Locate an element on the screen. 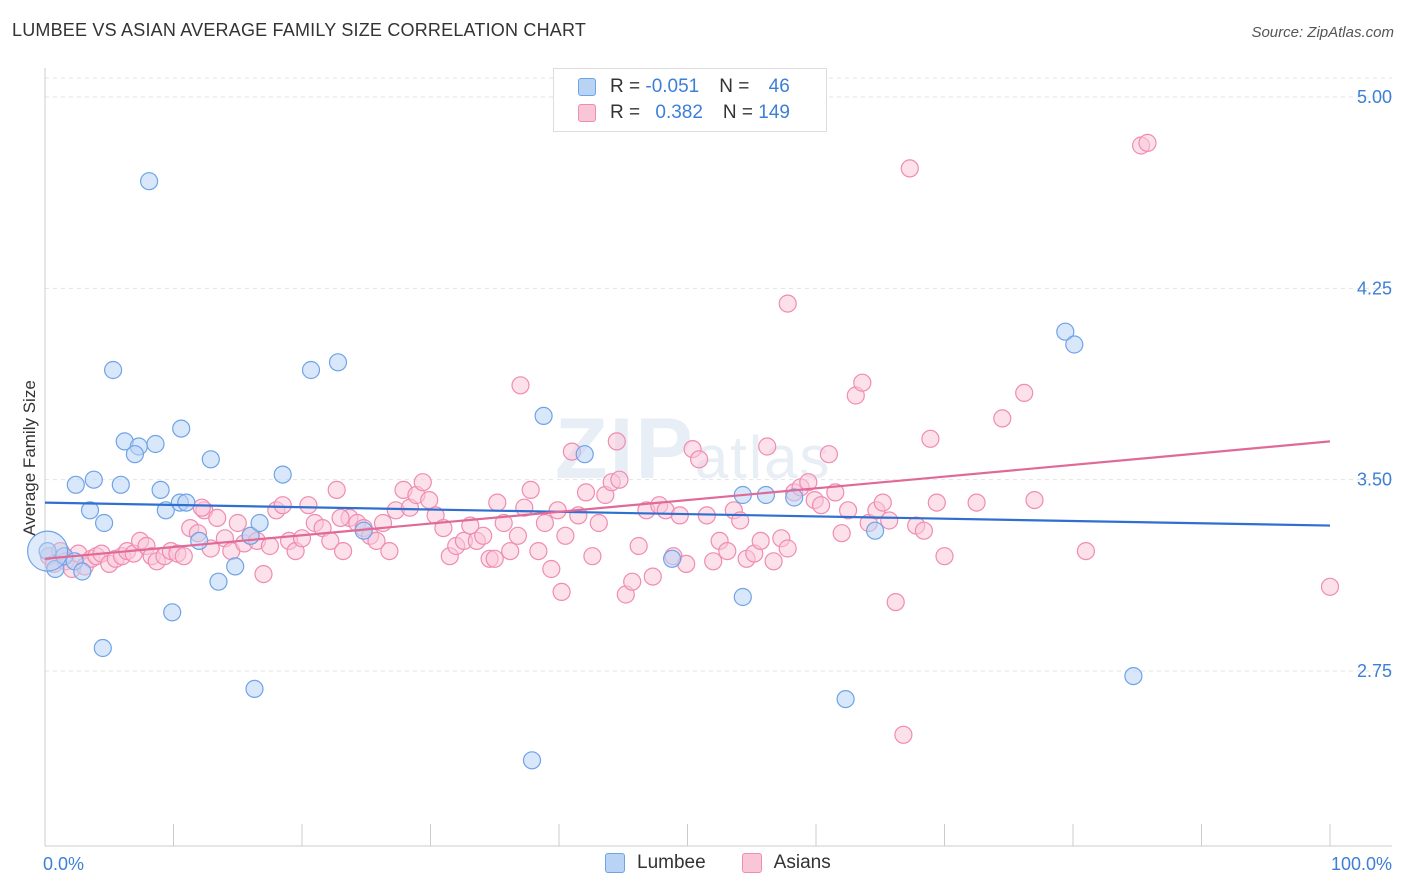 The width and height of the screenshot is (1406, 892). legend-r-value: -0.051 is located at coordinates (672, 86).